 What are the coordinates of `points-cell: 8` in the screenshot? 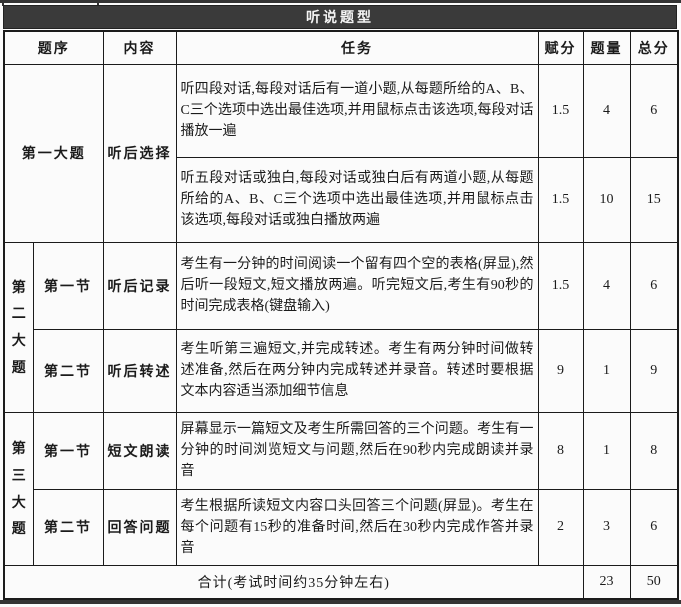 It's located at (560, 450).